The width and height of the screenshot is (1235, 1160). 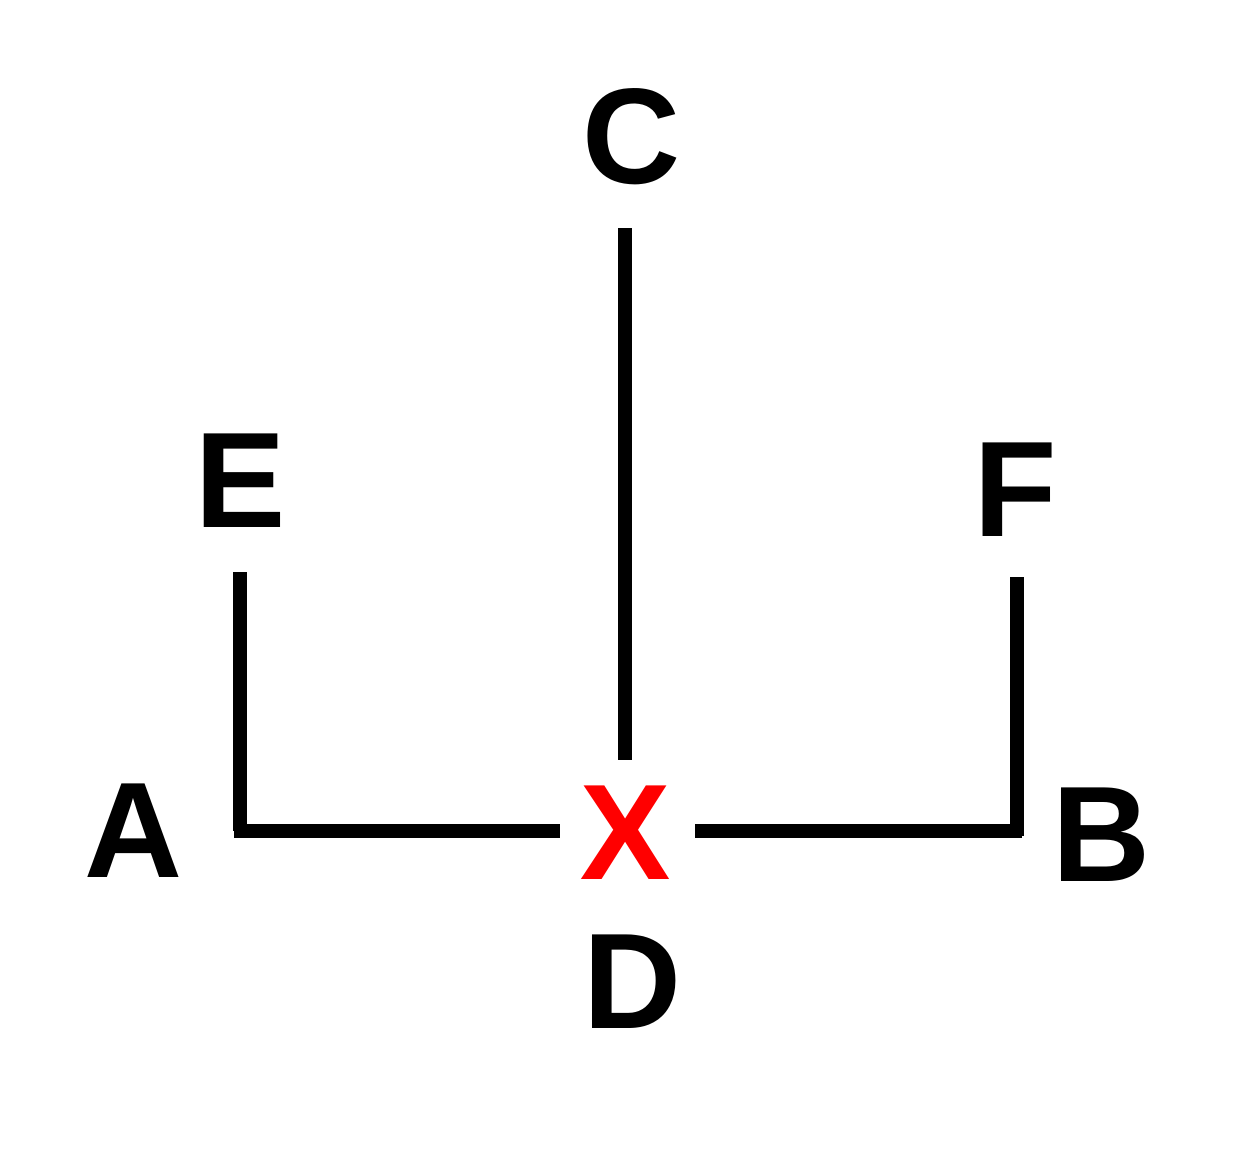 I want to click on label-b: B, so click(x=1101, y=834).